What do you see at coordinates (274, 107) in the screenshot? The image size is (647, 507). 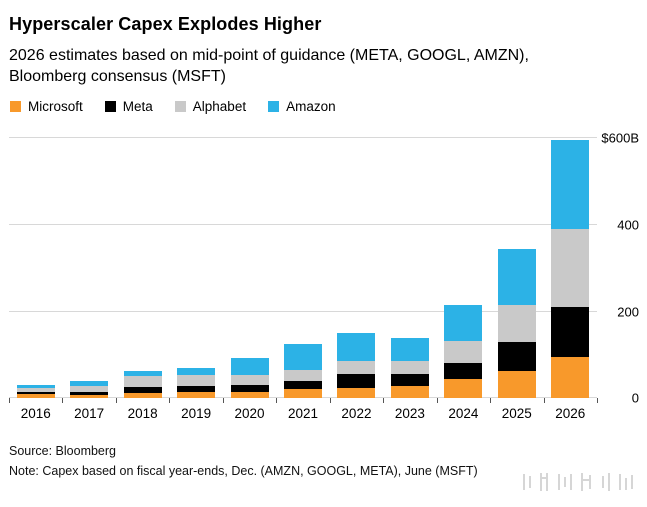 I see `legend-swatch-amazon` at bounding box center [274, 107].